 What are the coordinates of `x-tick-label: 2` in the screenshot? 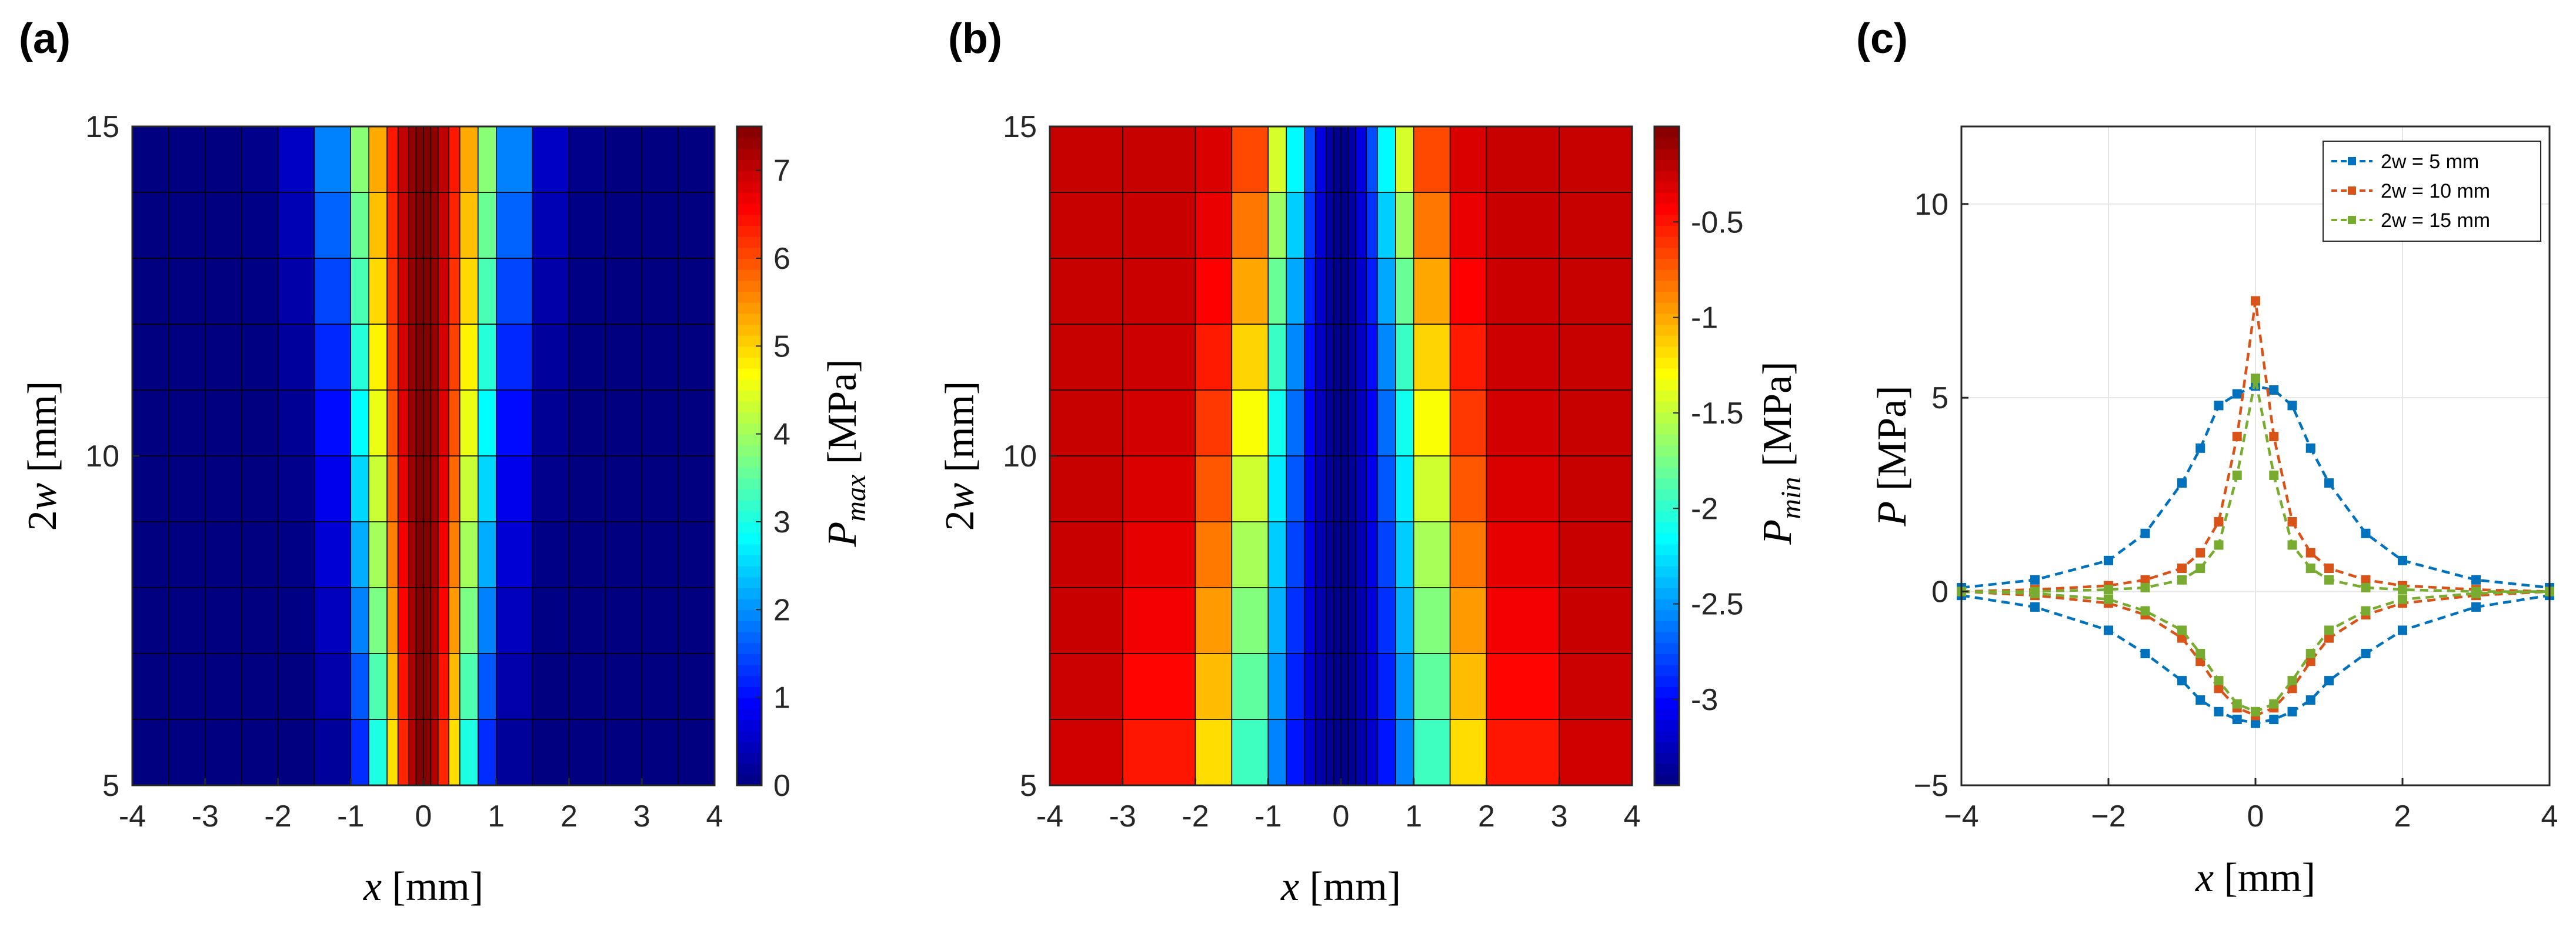 It's located at (1486, 816).